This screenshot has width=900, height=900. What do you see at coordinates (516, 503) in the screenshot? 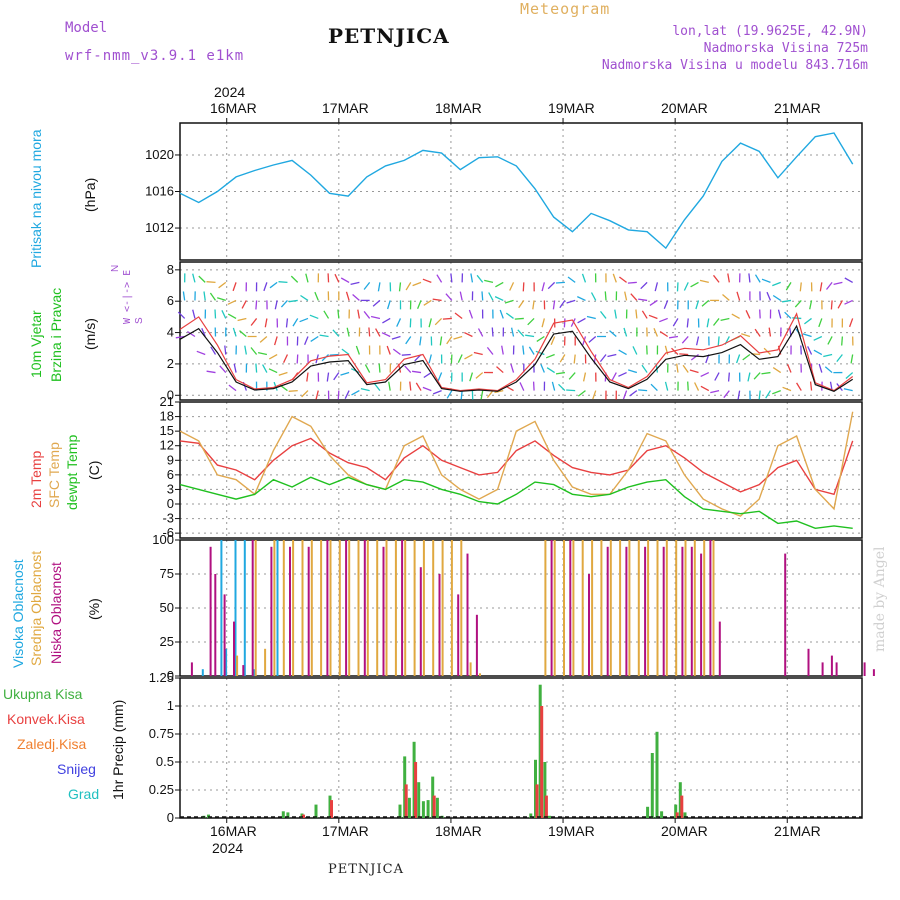
I see `temp-dewpt-line` at bounding box center [516, 503].